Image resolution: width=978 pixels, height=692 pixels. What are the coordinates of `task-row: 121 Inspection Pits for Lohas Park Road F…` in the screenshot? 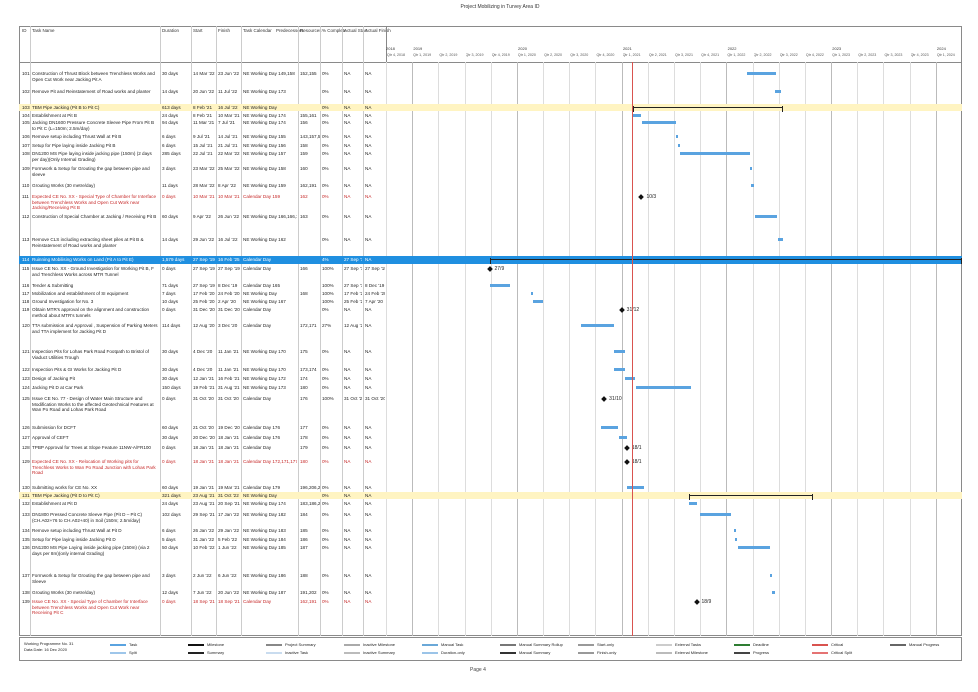 It's located at (490, 354).